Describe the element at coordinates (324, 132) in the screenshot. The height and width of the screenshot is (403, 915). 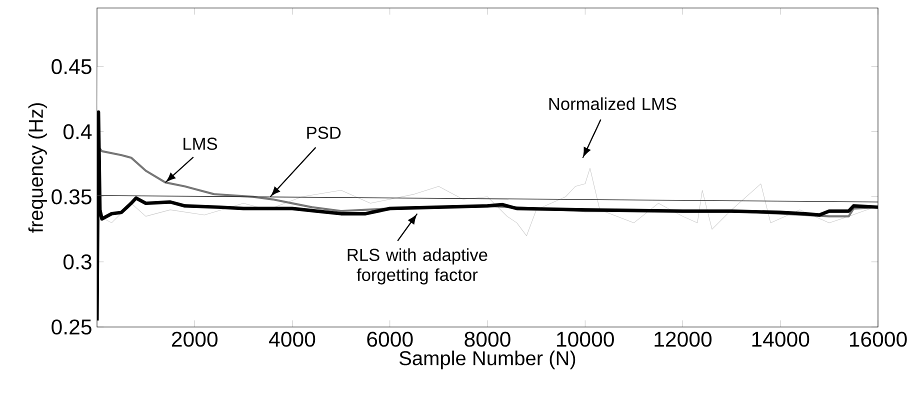
I see `annotation: PSD` at that location.